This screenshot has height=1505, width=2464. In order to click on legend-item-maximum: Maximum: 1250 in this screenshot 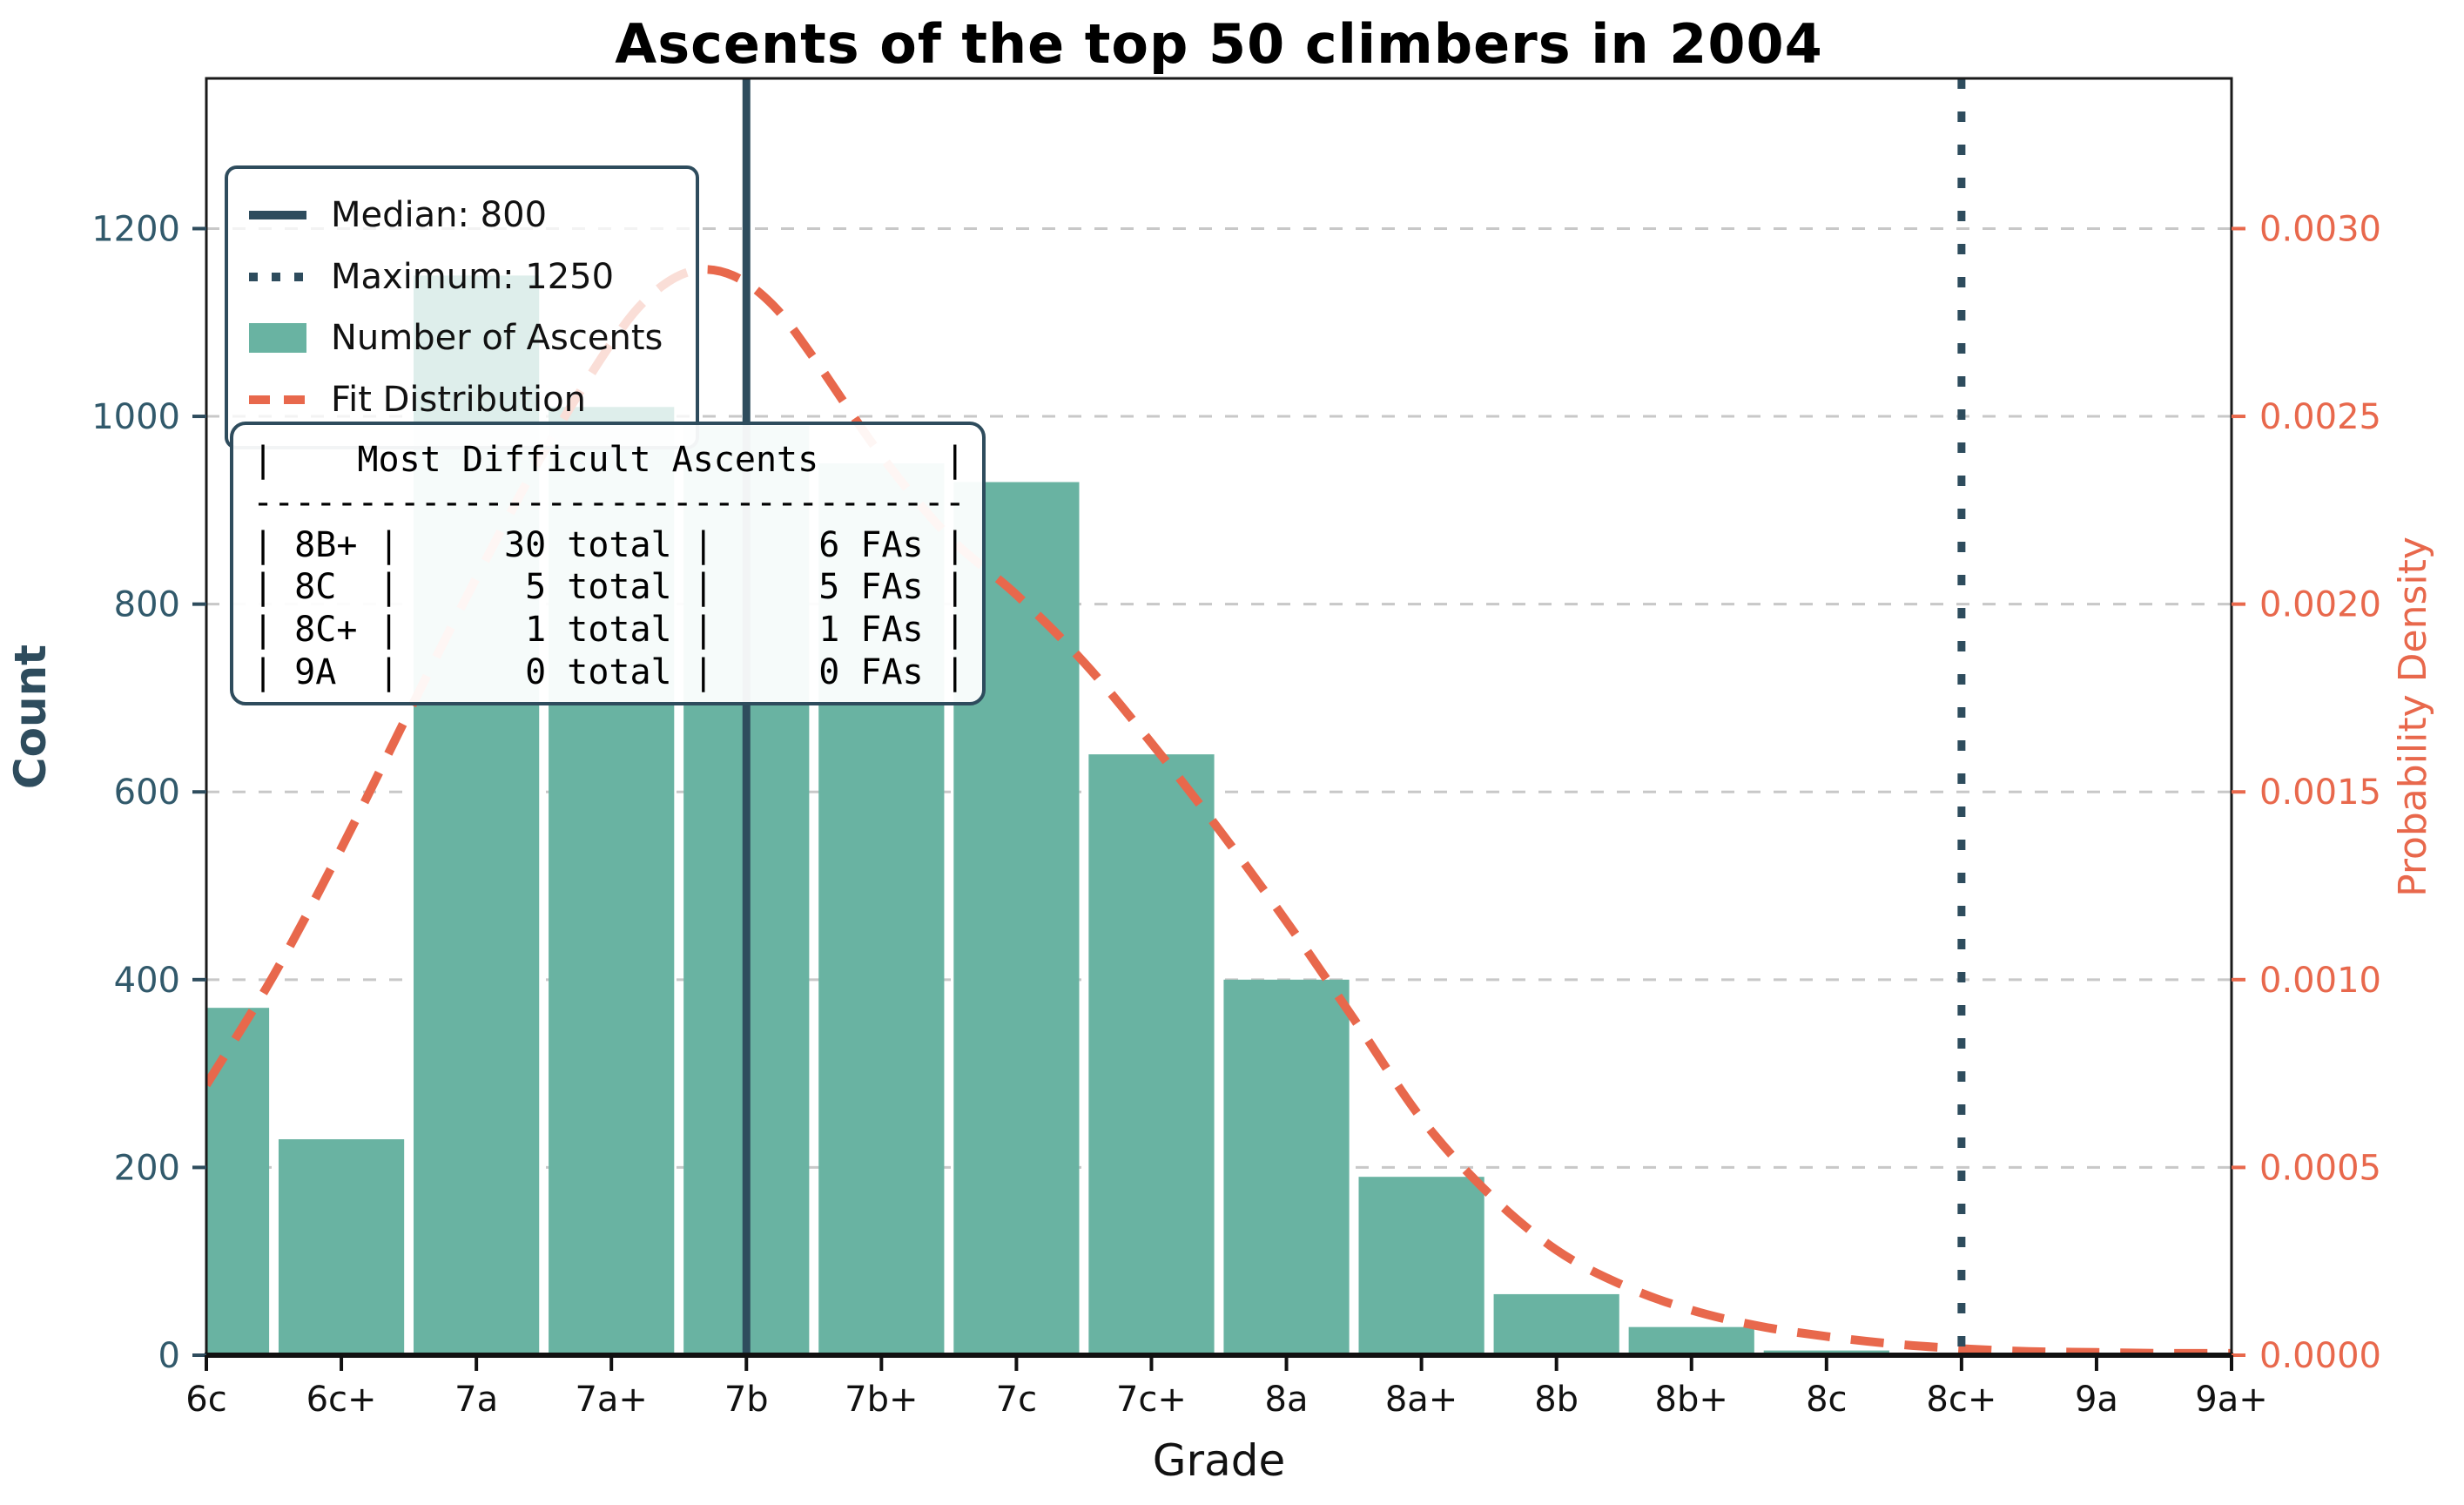, I will do `click(462, 277)`.